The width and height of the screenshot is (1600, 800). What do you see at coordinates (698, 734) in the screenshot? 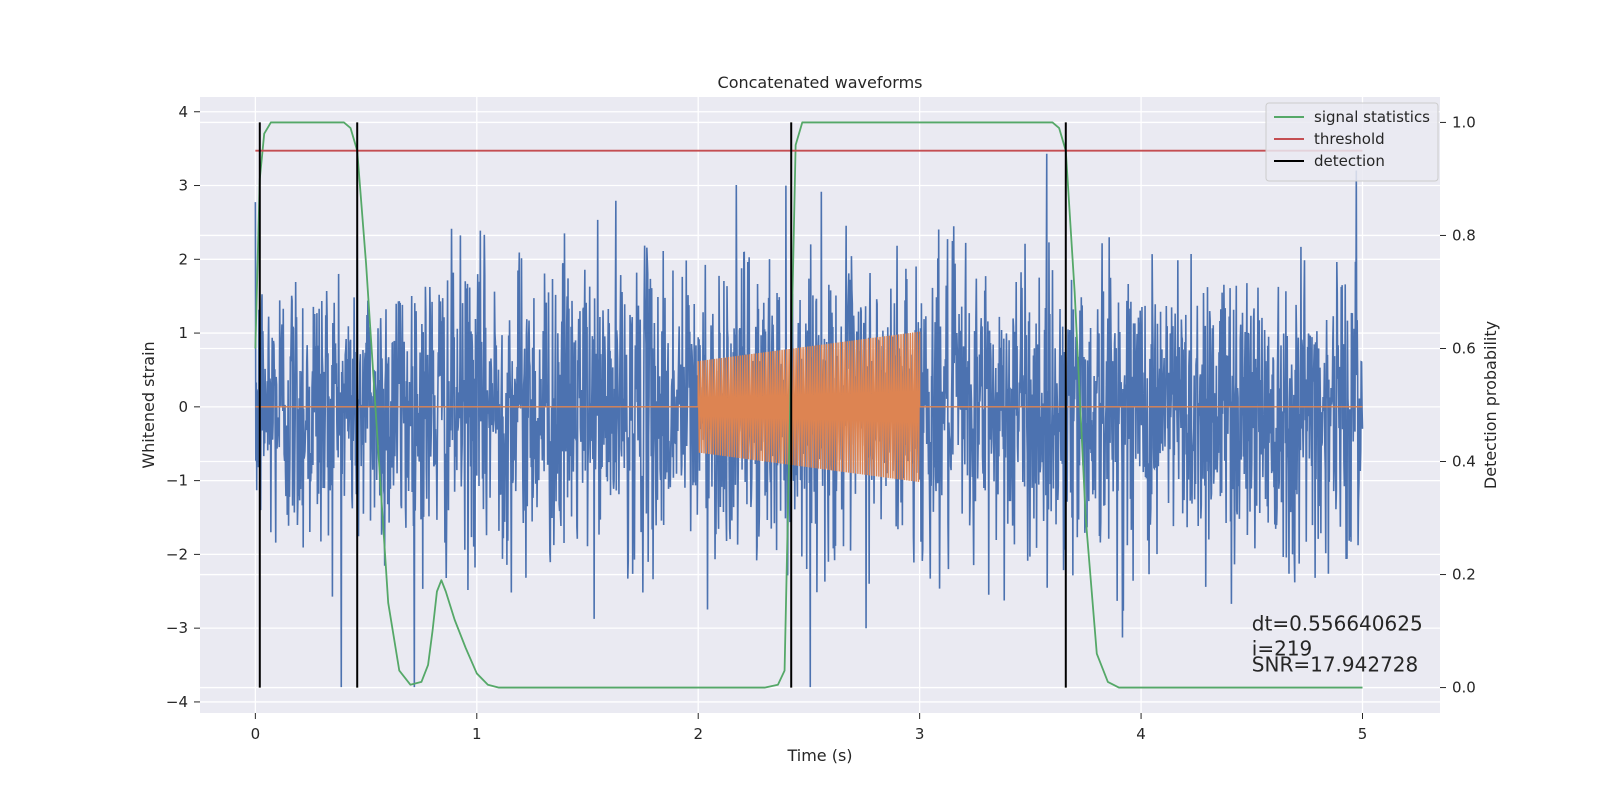
I see `x-tick-label: 2` at bounding box center [698, 734].